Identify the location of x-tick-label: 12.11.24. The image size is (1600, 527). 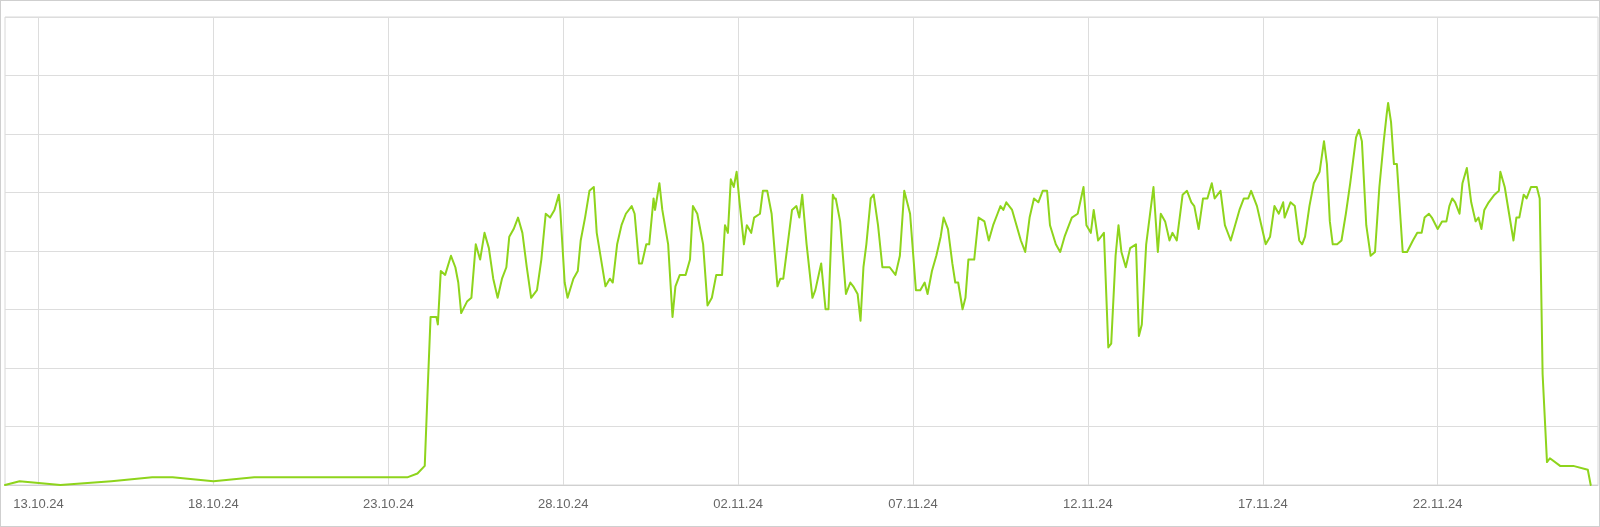
(1088, 503).